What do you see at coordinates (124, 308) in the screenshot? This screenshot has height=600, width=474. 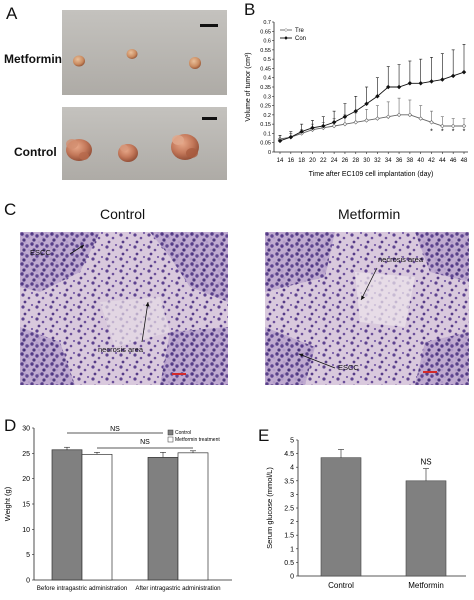 I see `histology-control` at bounding box center [124, 308].